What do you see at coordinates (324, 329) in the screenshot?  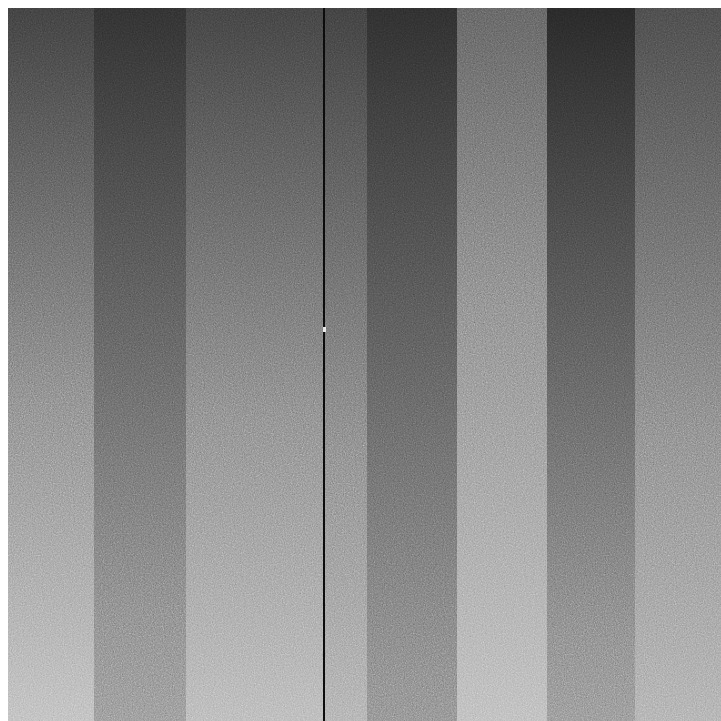 I see `bright-pixel-mark` at bounding box center [324, 329].